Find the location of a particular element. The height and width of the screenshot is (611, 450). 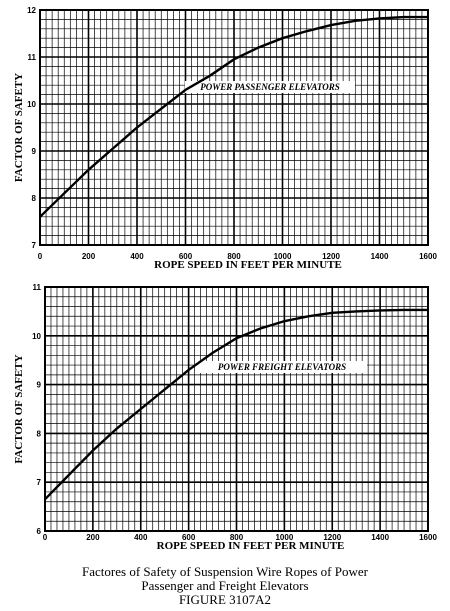

caption-line-3: FIGURE 3107A2 is located at coordinates (225, 599).